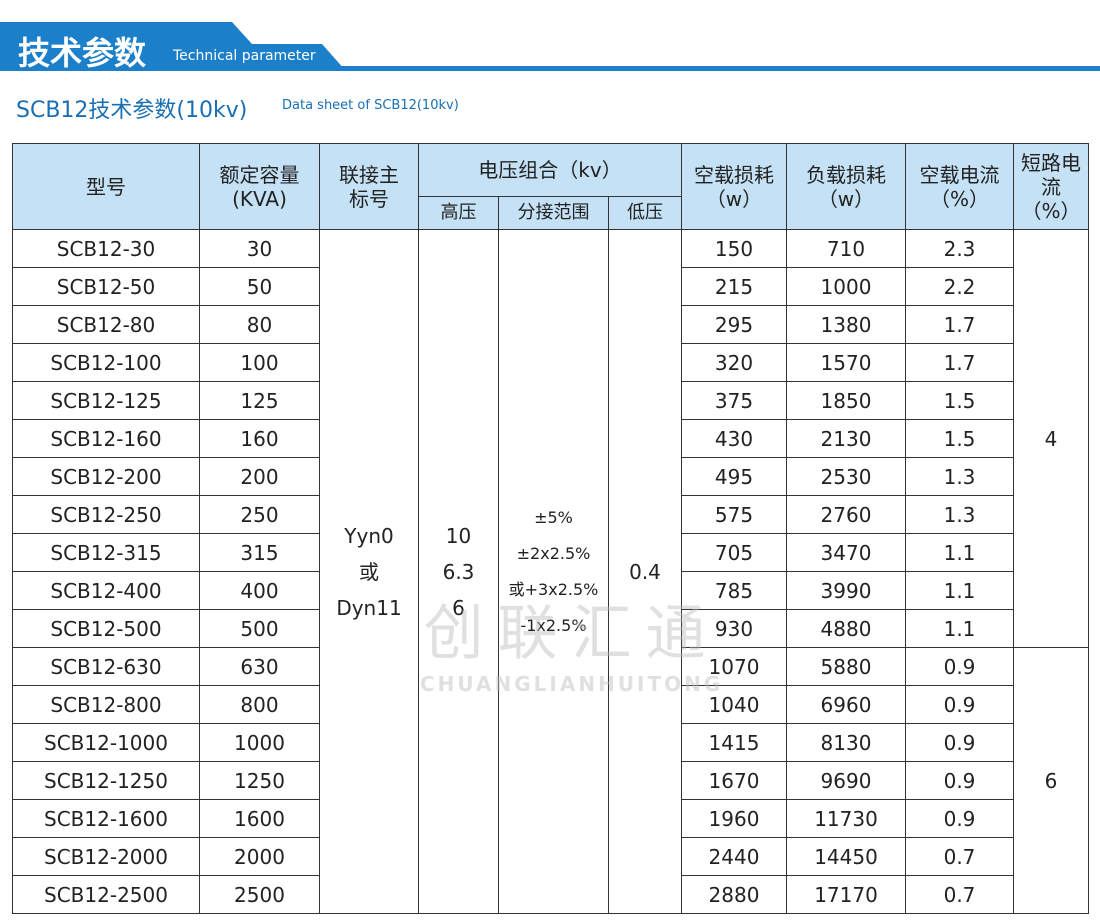  What do you see at coordinates (106, 894) in the screenshot?
I see `data-cell: SCB12-2500` at bounding box center [106, 894].